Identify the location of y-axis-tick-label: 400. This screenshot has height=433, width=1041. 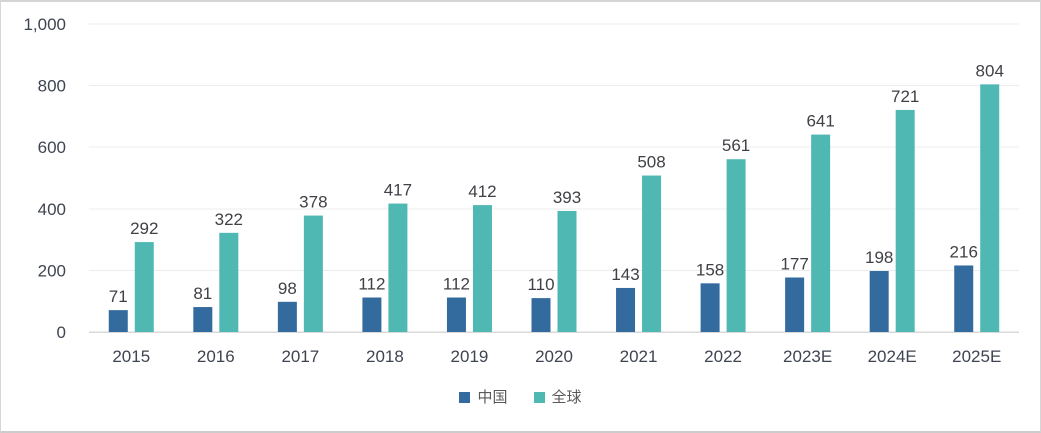
(52, 209).